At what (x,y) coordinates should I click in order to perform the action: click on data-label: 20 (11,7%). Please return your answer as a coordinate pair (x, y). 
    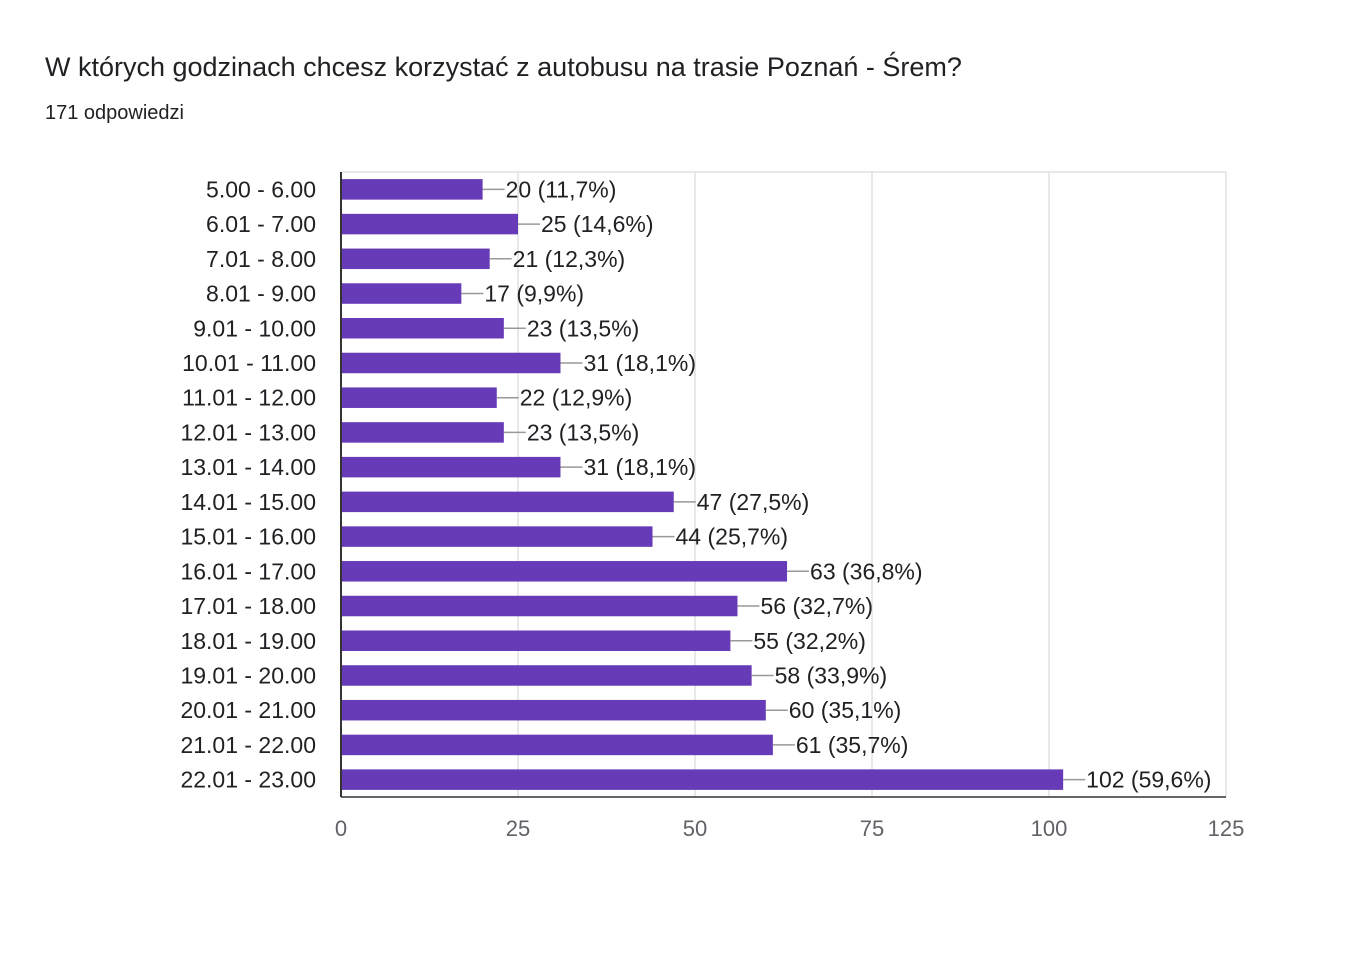
    Looking at the image, I should click on (561, 189).